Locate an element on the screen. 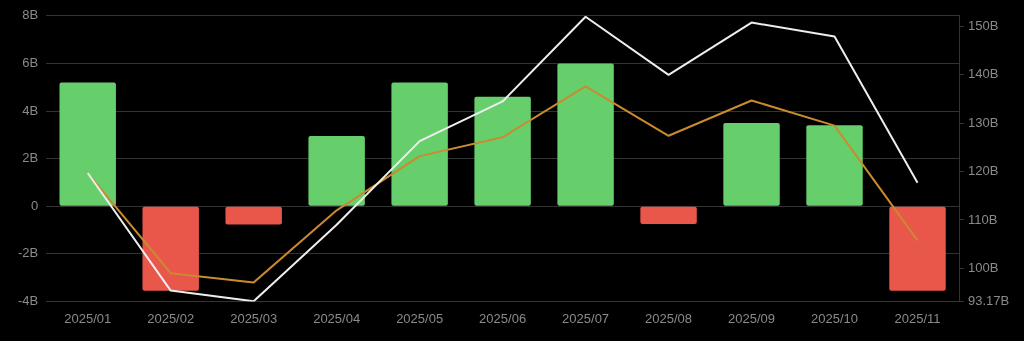 Image resolution: width=1024 pixels, height=341 pixels. x-tick-label: 2025/11 is located at coordinates (917, 318).